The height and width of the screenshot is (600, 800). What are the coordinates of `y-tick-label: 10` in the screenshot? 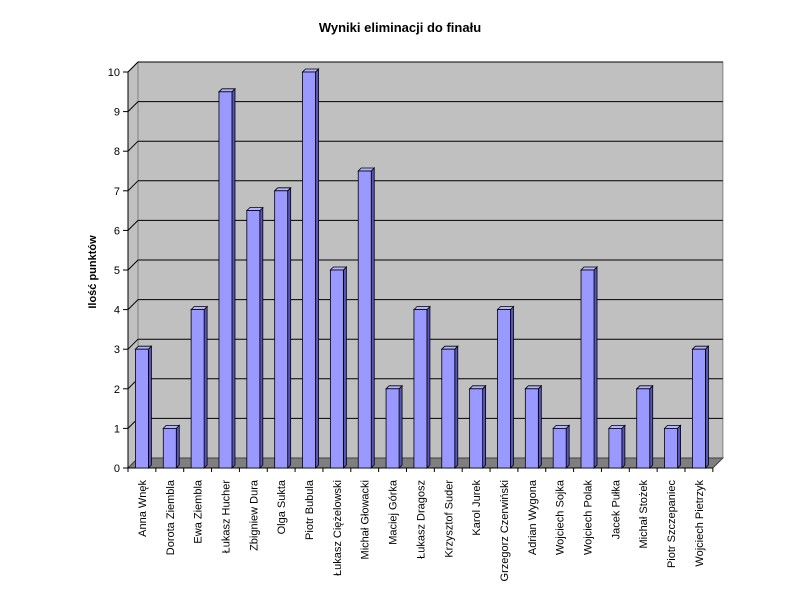 It's located at (114, 73).